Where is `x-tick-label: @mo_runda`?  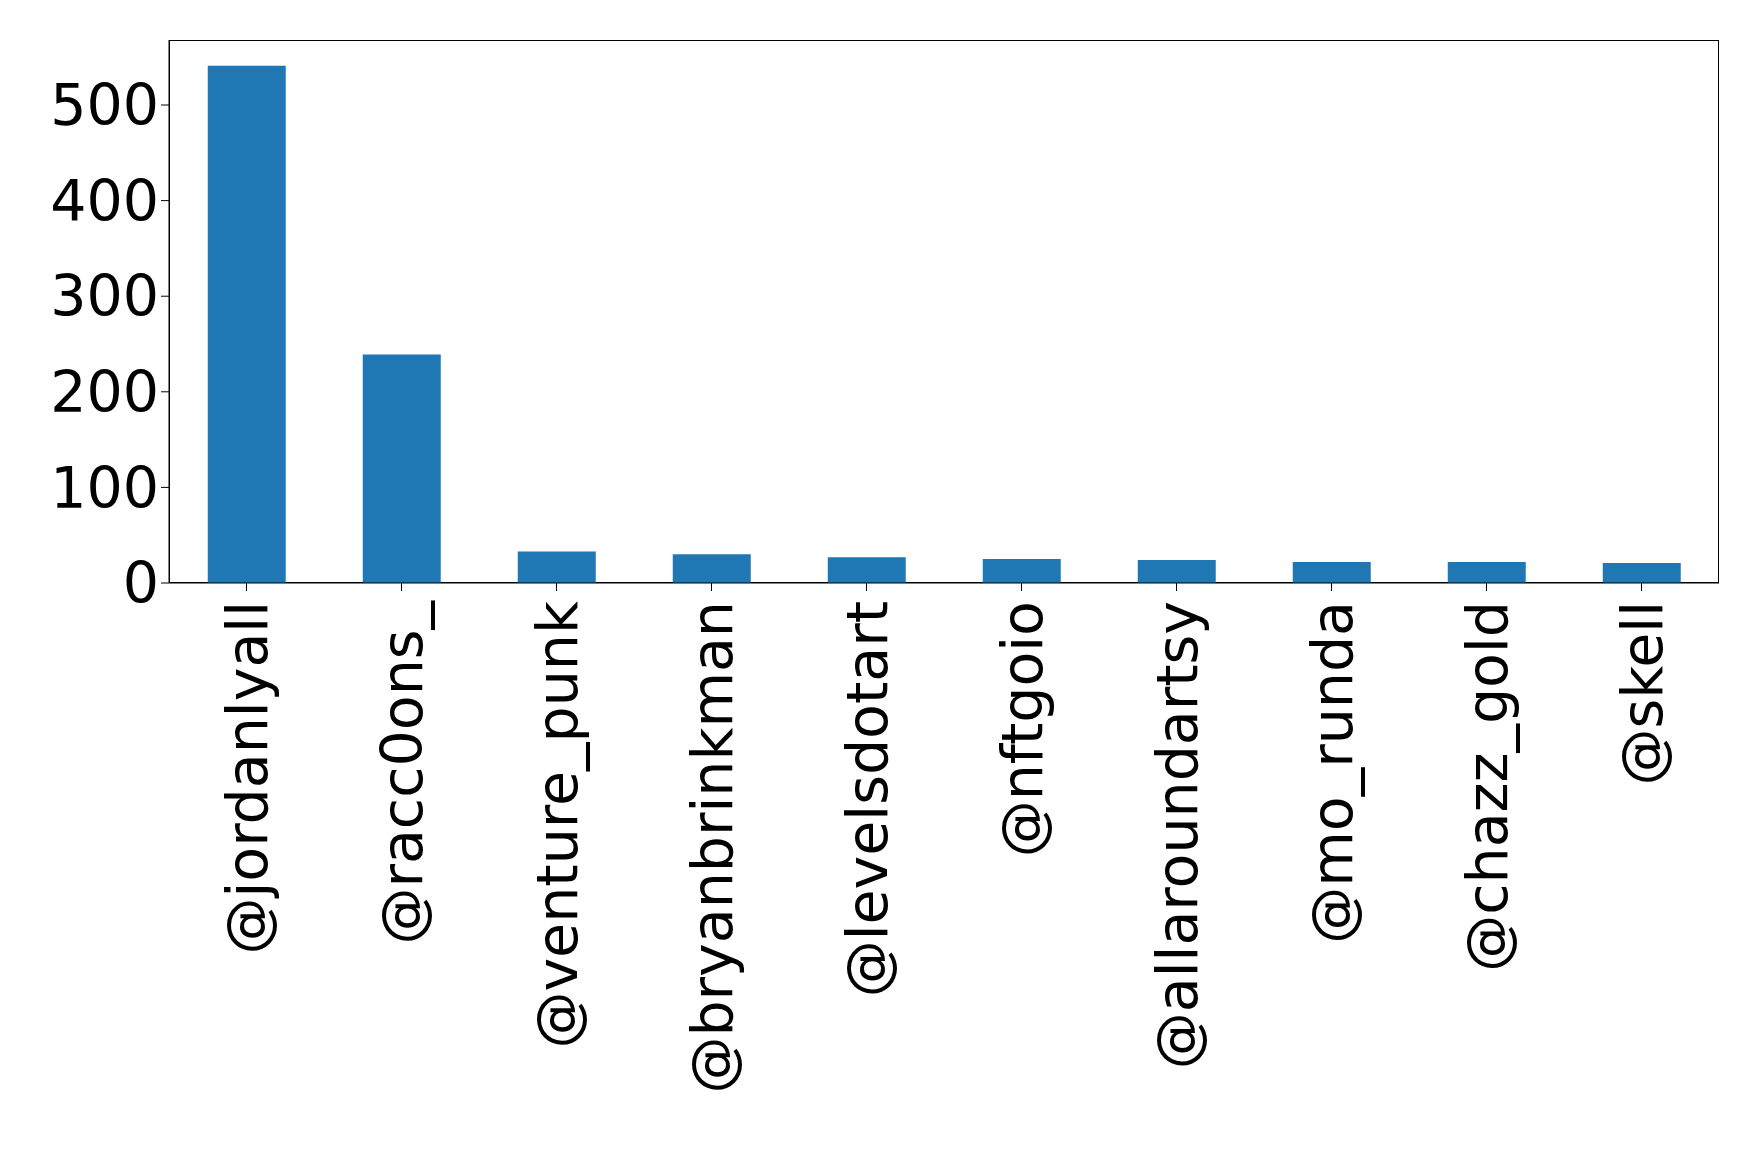 x-tick-label: @mo_runda is located at coordinates (1332, 772).